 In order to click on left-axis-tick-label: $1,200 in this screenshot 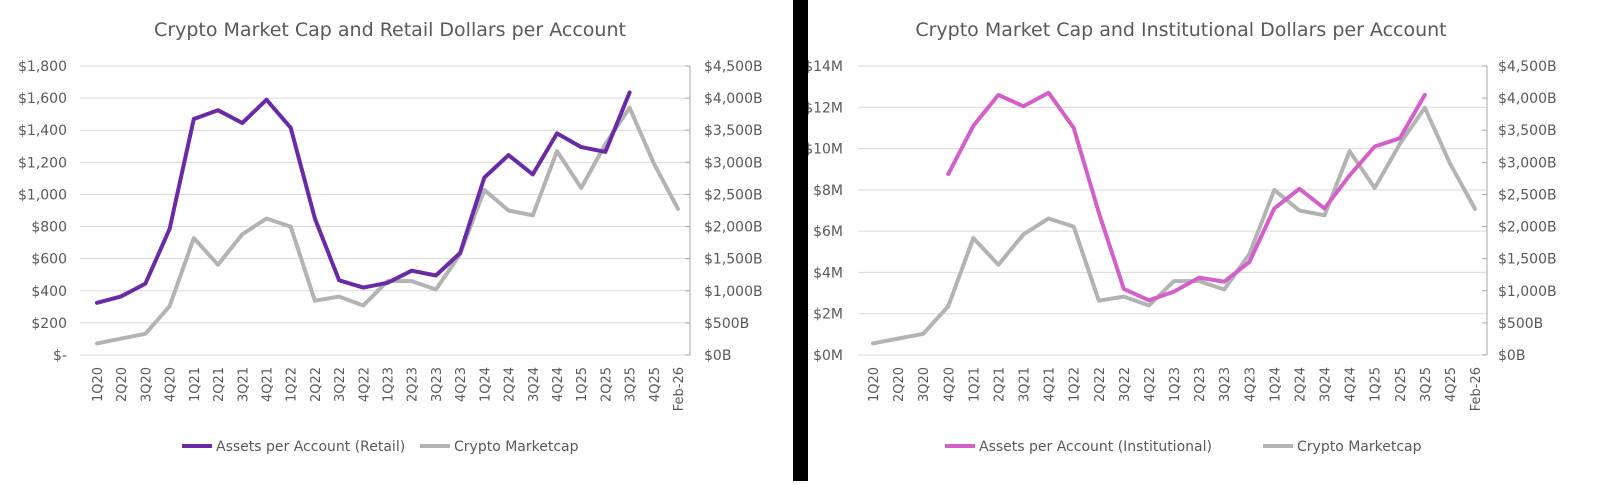, I will do `click(42, 163)`.